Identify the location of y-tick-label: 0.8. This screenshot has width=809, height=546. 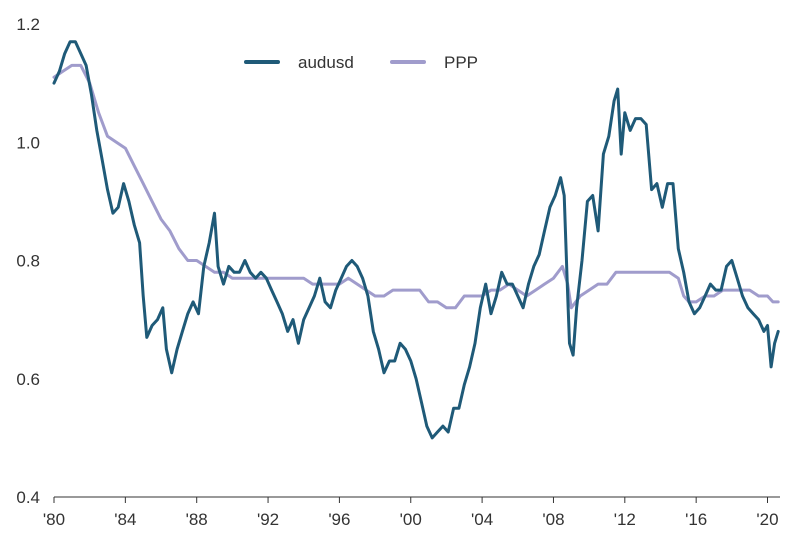
(28, 261).